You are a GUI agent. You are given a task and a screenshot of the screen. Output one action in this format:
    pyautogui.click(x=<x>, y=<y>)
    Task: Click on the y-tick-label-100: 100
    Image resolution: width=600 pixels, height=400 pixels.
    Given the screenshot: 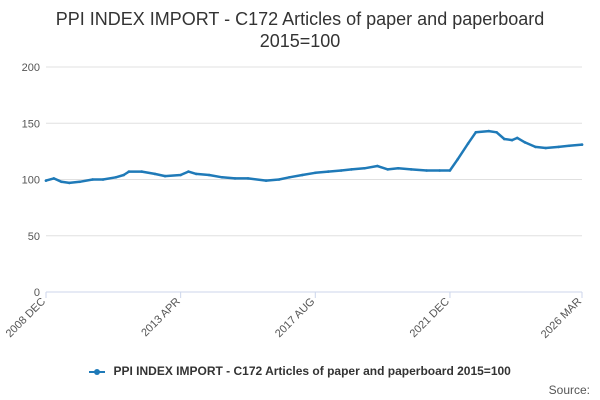 What is the action you would take?
    pyautogui.click(x=31, y=181)
    